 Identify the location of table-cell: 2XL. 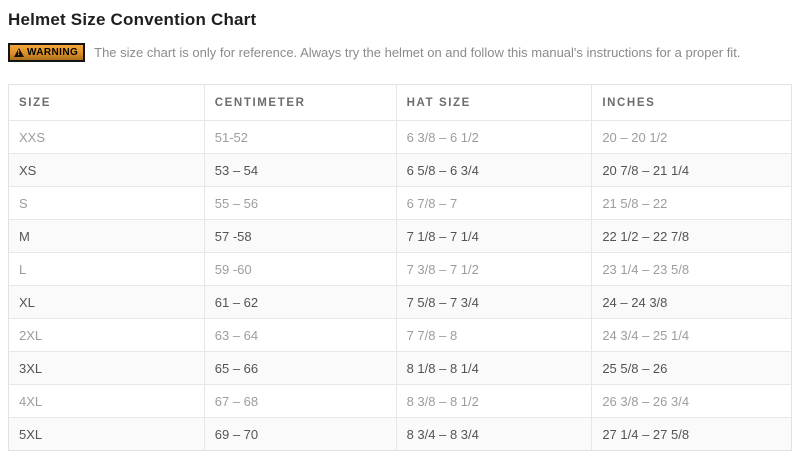
(106, 335).